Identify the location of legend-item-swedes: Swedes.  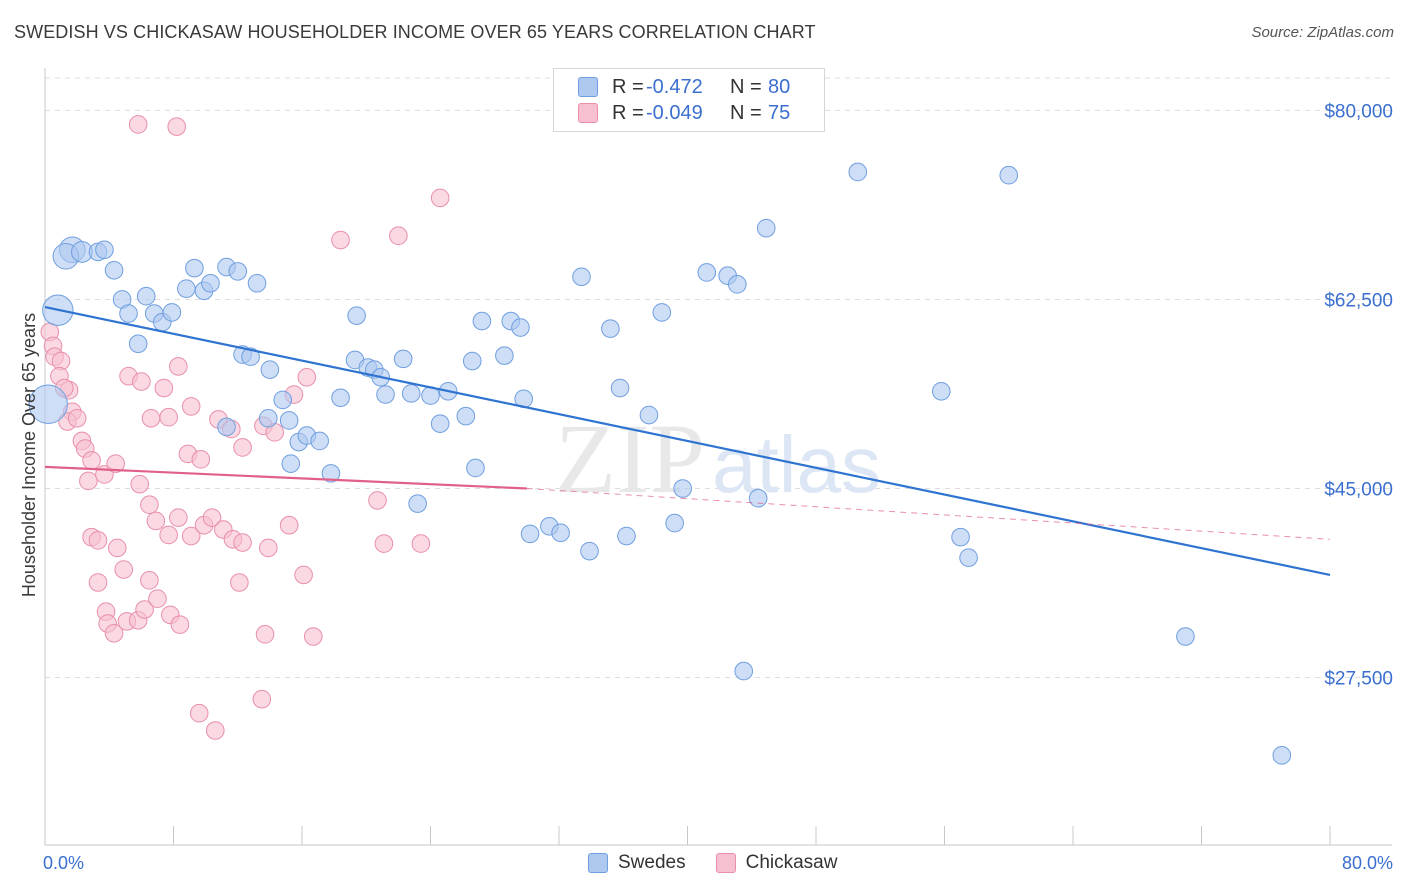
(637, 863).